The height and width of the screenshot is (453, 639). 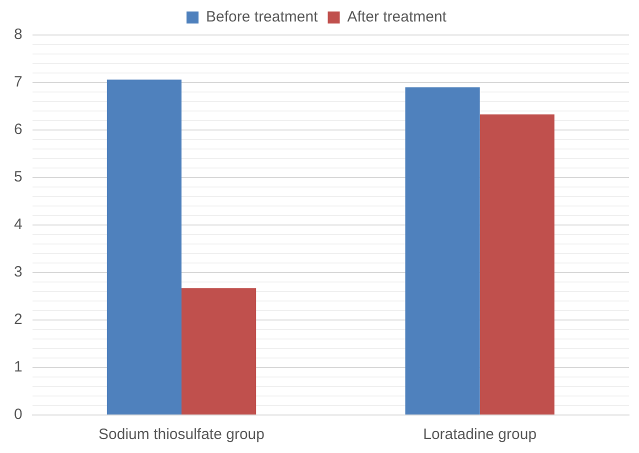 I want to click on y-tick-label: 3, so click(x=18, y=272).